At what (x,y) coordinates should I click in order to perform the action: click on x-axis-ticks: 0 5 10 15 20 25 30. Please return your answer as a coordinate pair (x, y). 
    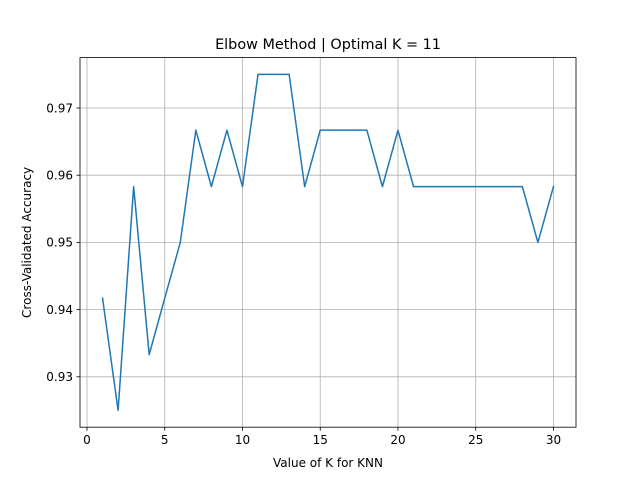
    Looking at the image, I should click on (322, 437).